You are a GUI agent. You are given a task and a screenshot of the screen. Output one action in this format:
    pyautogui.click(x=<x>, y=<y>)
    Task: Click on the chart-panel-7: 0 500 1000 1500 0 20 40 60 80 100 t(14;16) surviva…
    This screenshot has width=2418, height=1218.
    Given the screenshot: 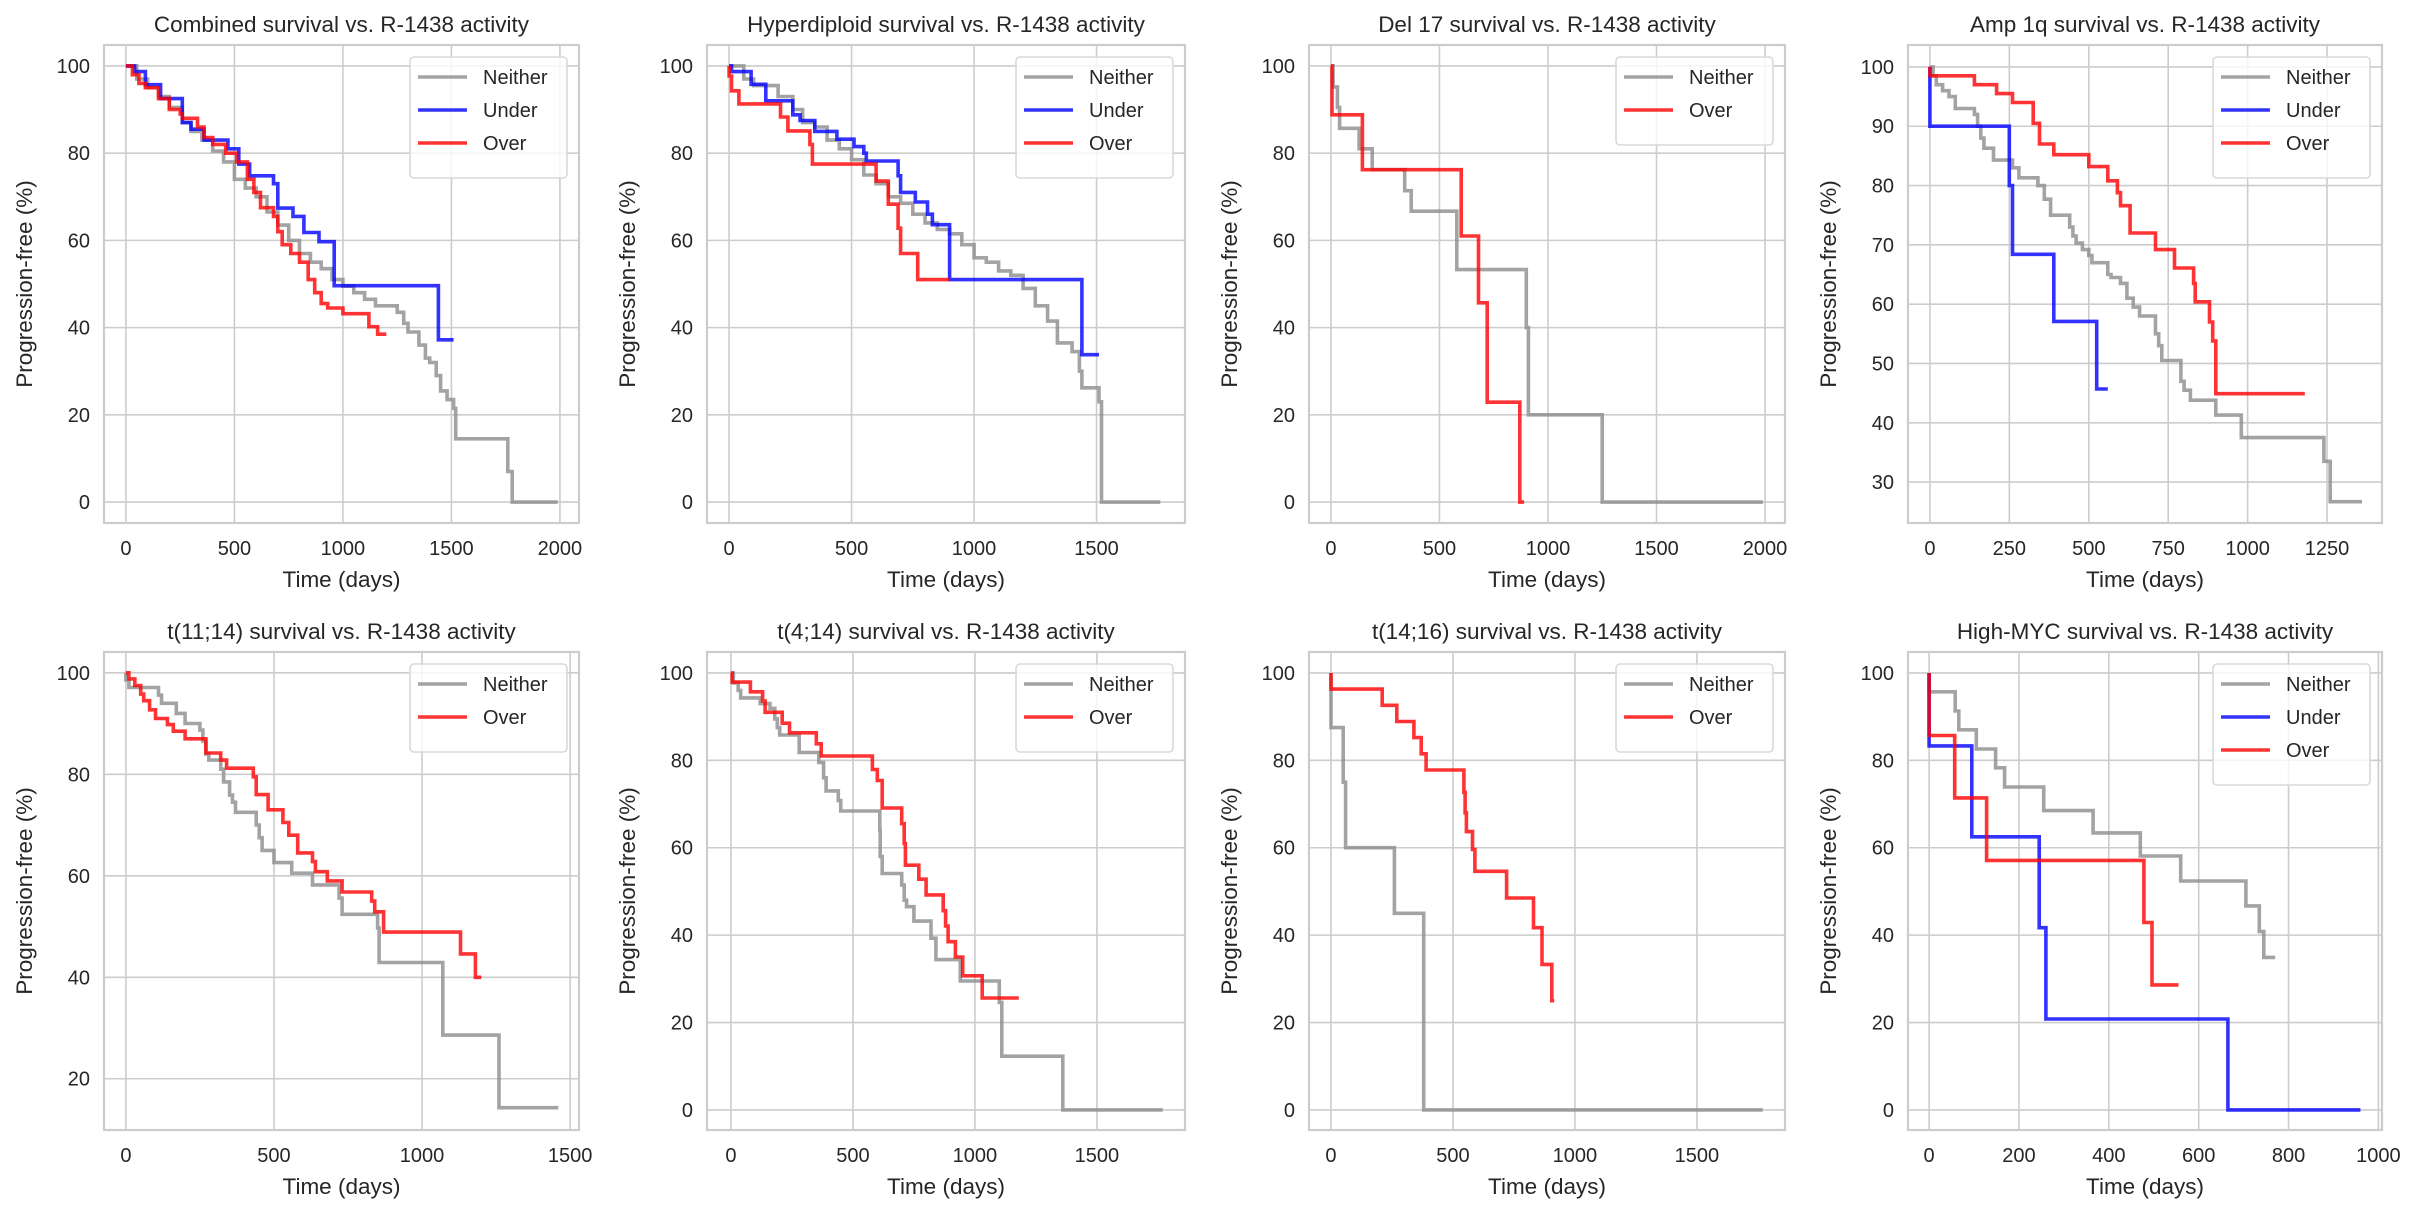 What is the action you would take?
    pyautogui.click(x=1502, y=909)
    